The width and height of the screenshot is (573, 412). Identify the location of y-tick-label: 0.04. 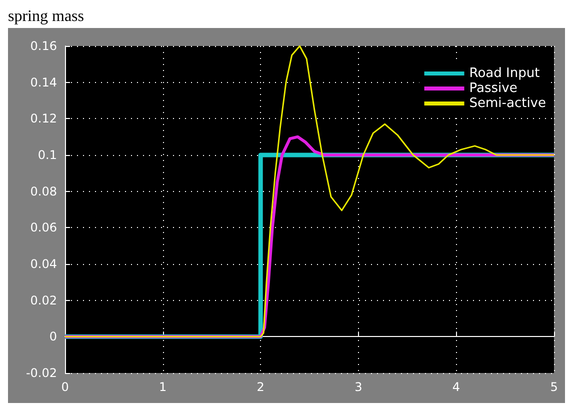
(43, 264).